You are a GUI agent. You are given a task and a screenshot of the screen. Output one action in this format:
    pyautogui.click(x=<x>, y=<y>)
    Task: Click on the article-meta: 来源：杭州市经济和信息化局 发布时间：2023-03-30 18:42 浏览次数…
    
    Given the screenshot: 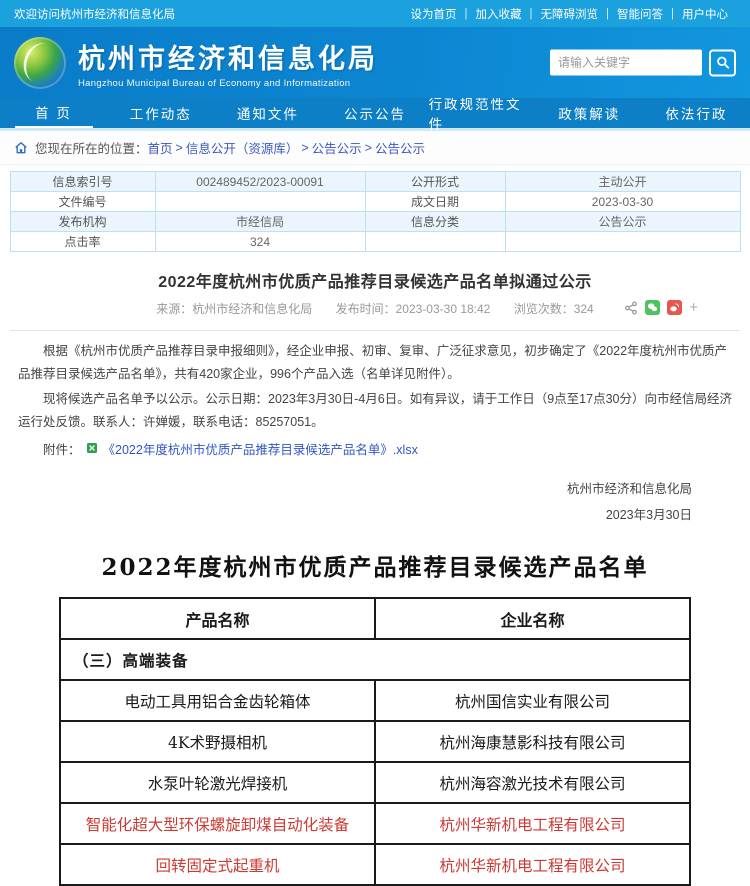 What is the action you would take?
    pyautogui.click(x=375, y=311)
    